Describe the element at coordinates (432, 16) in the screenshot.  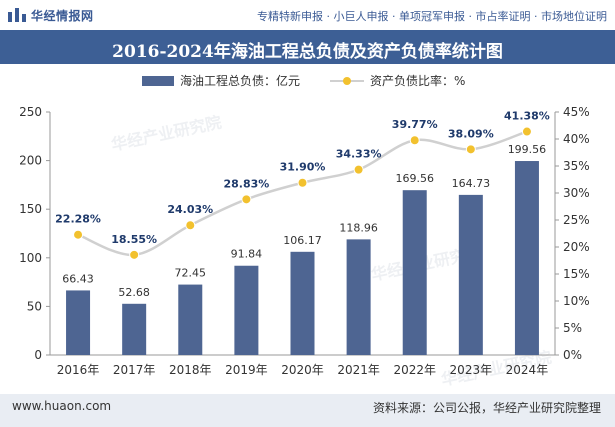
I see `top-links: 专精特新申报 · 小巨人申报 · 单项冠军申报 · 市占率证明 · 市场地位证明` at that location.